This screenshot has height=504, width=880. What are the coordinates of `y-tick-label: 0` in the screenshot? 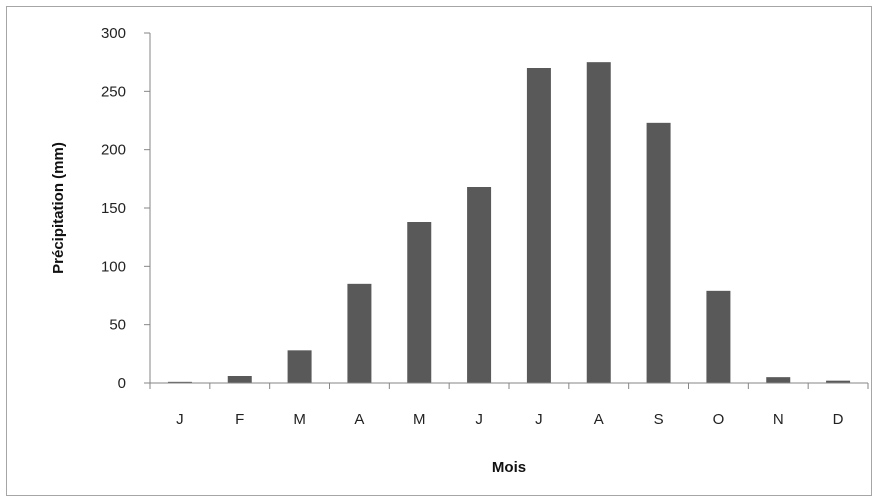 It's located at (122, 383).